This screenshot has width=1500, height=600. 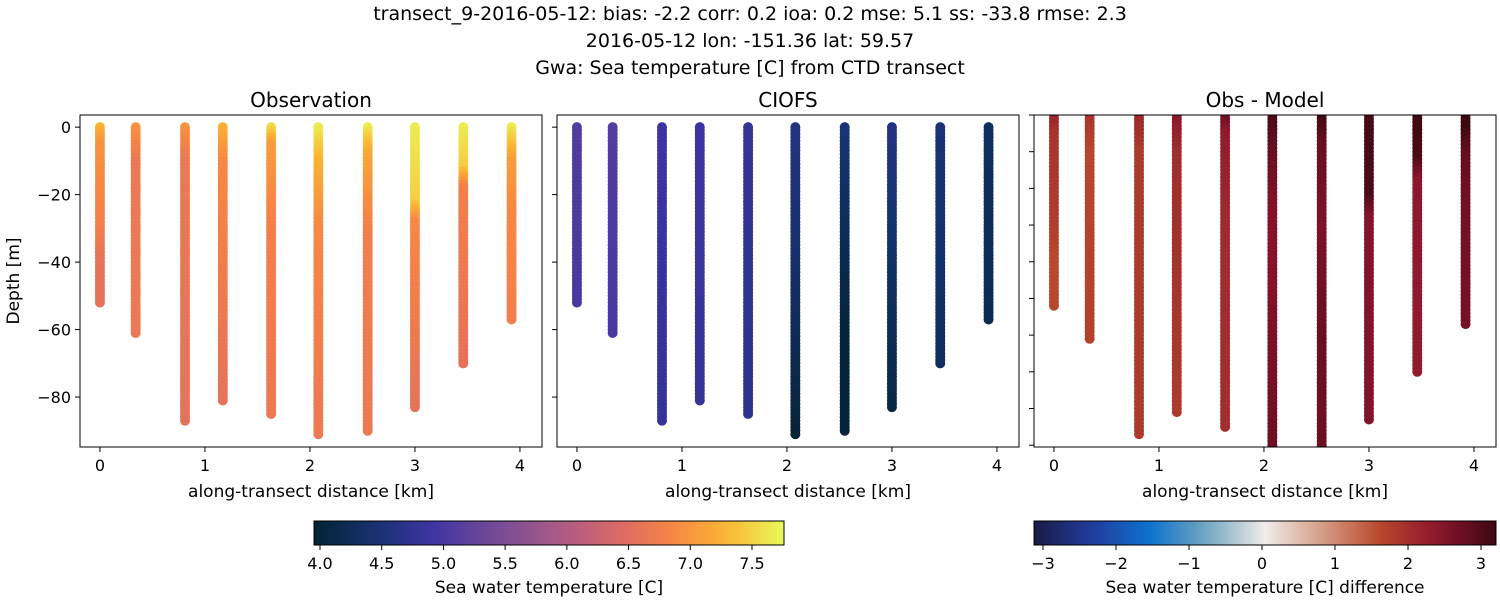 What do you see at coordinates (54, 195) in the screenshot?
I see `y-tick-label: −20` at bounding box center [54, 195].